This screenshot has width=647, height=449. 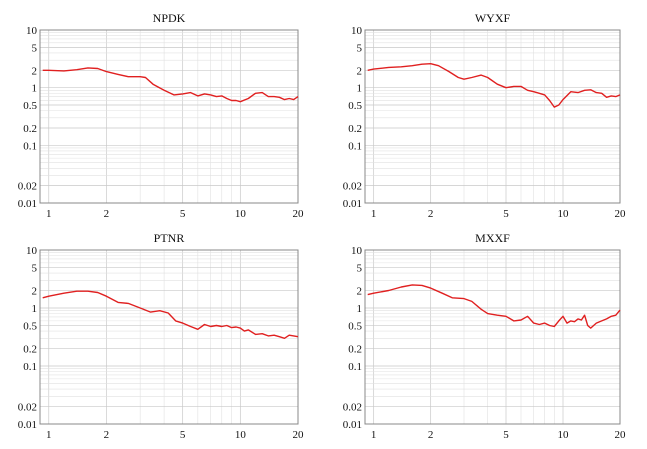 What do you see at coordinates (169, 238) in the screenshot?
I see `panel-title: PTNR` at bounding box center [169, 238].